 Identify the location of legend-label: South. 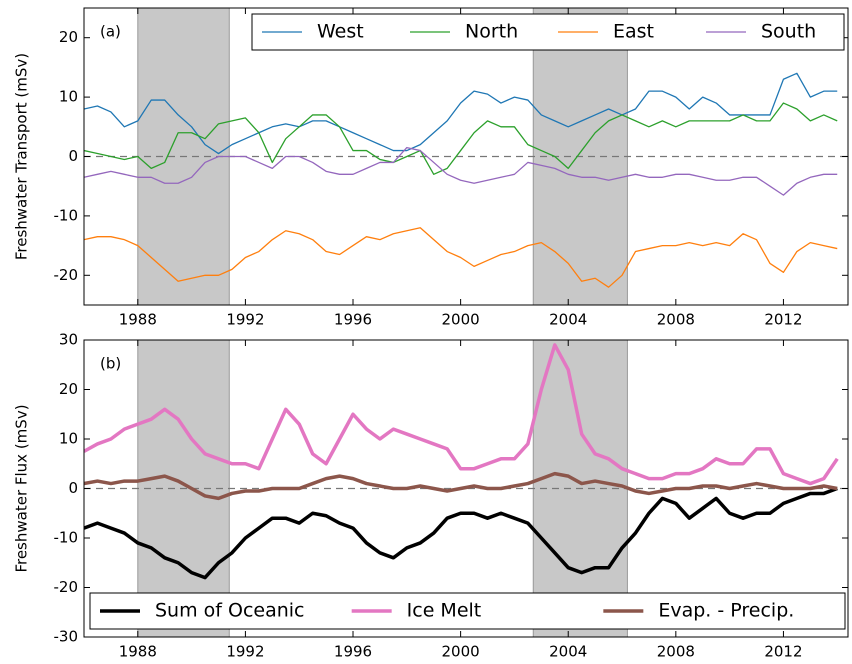
(788, 32).